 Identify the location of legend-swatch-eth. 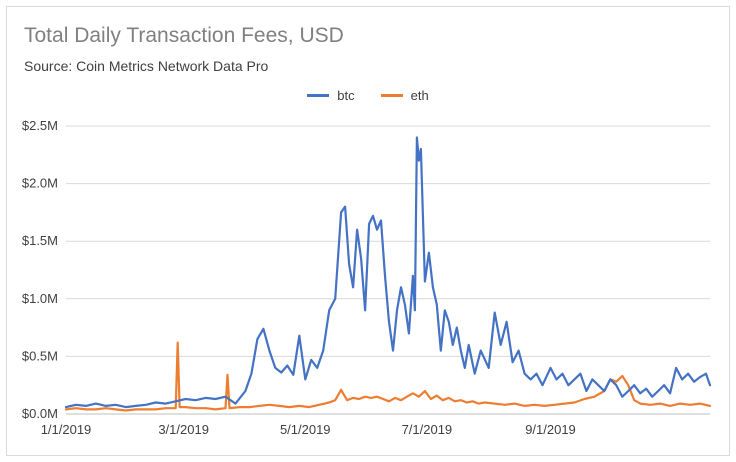
(391, 95).